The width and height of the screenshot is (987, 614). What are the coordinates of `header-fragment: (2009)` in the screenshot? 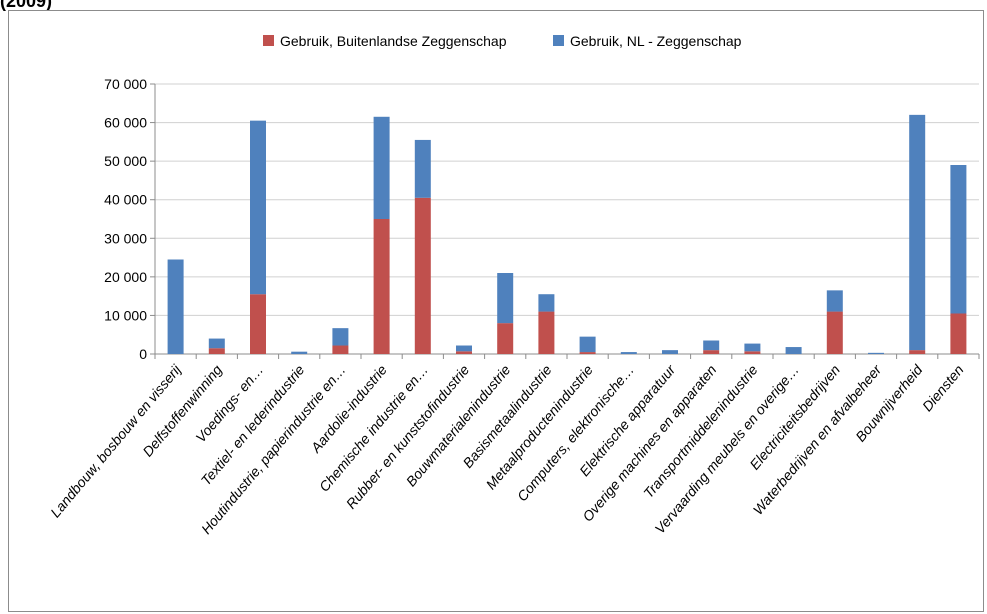 It's located at (26, 5).